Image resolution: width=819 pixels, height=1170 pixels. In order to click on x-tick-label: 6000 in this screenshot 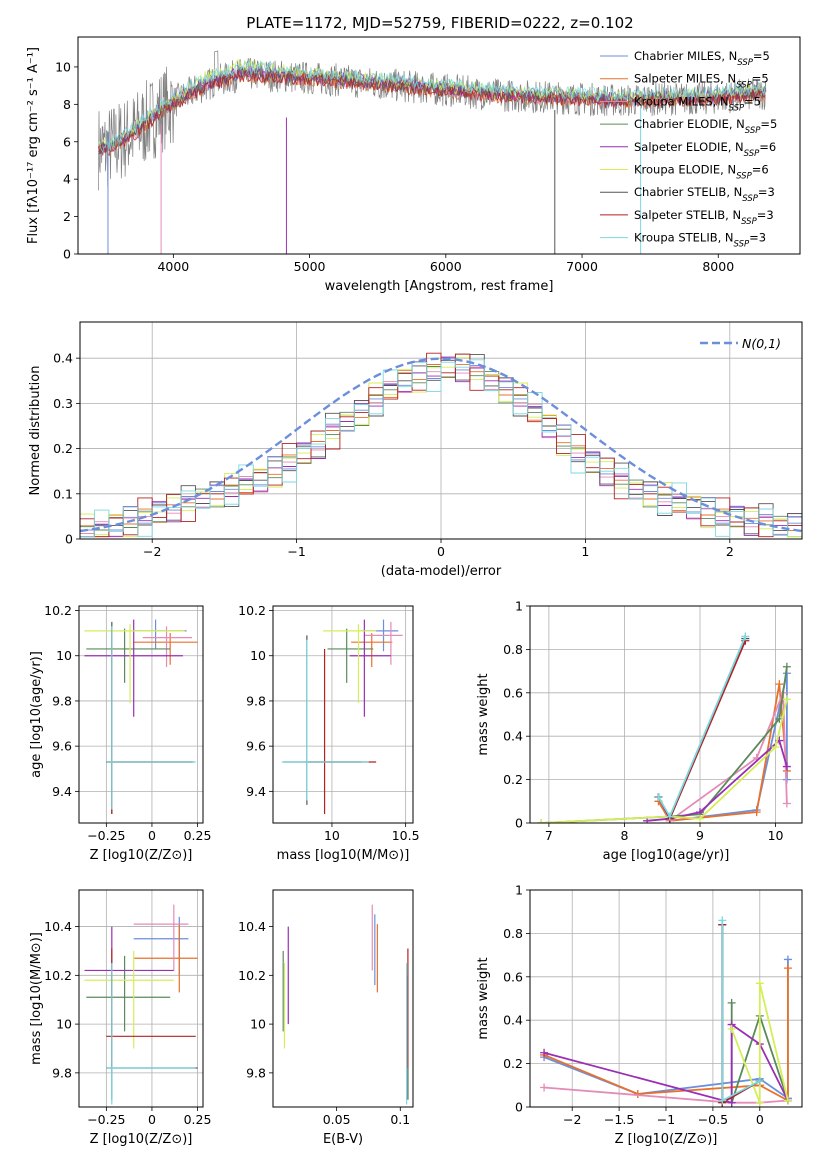, I will do `click(446, 266)`.